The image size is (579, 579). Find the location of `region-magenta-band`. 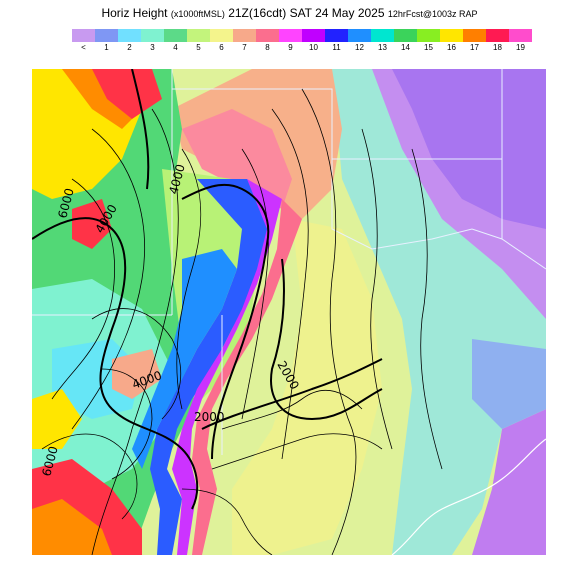

region-magenta-band is located at coordinates (227, 367).